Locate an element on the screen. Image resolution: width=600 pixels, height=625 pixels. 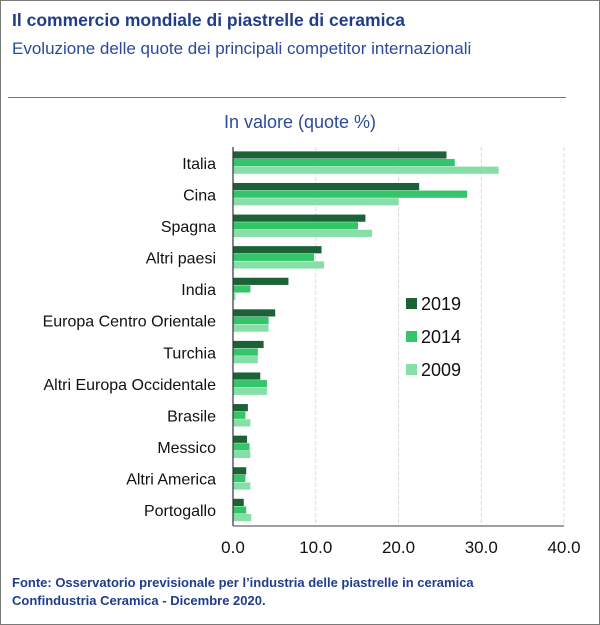
x-tick-label: 30.0 is located at coordinates (481, 547).